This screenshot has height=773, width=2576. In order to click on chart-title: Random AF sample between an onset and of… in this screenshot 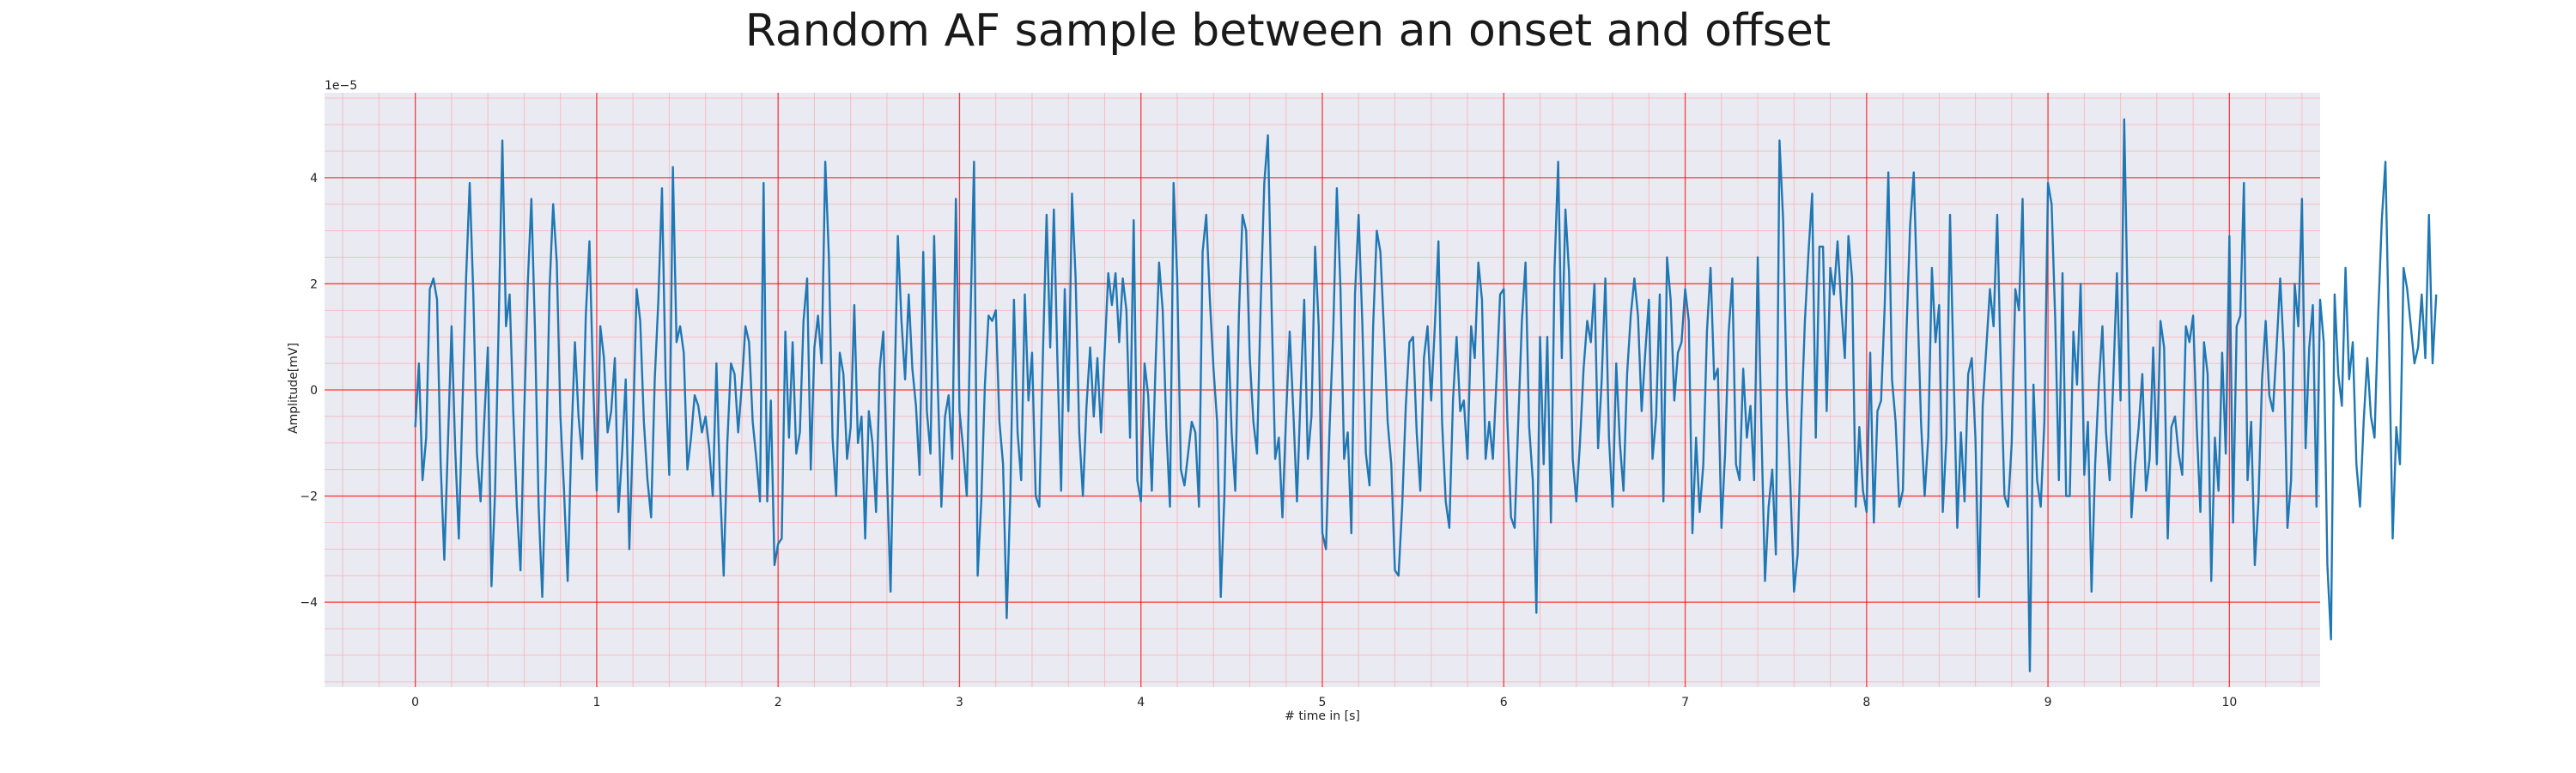, I will do `click(1288, 31)`.